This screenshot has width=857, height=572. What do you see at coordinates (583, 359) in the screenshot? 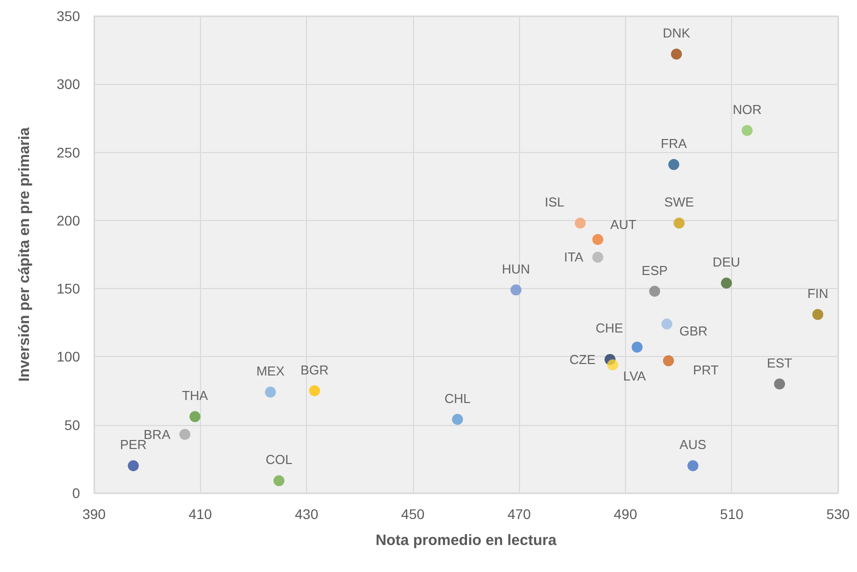
I see `series-label: CZE` at bounding box center [583, 359].